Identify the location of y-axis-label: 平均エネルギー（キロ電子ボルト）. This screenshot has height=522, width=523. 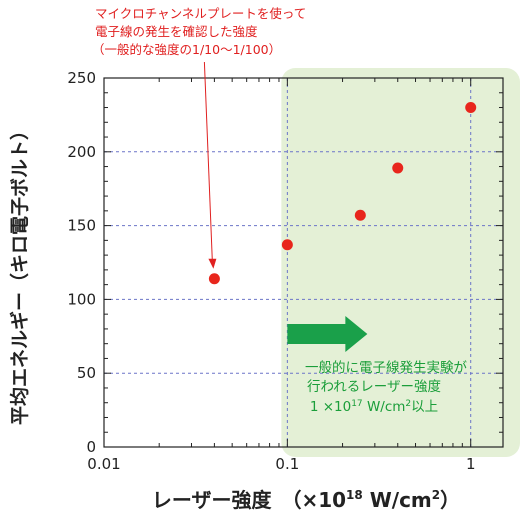
(19, 273).